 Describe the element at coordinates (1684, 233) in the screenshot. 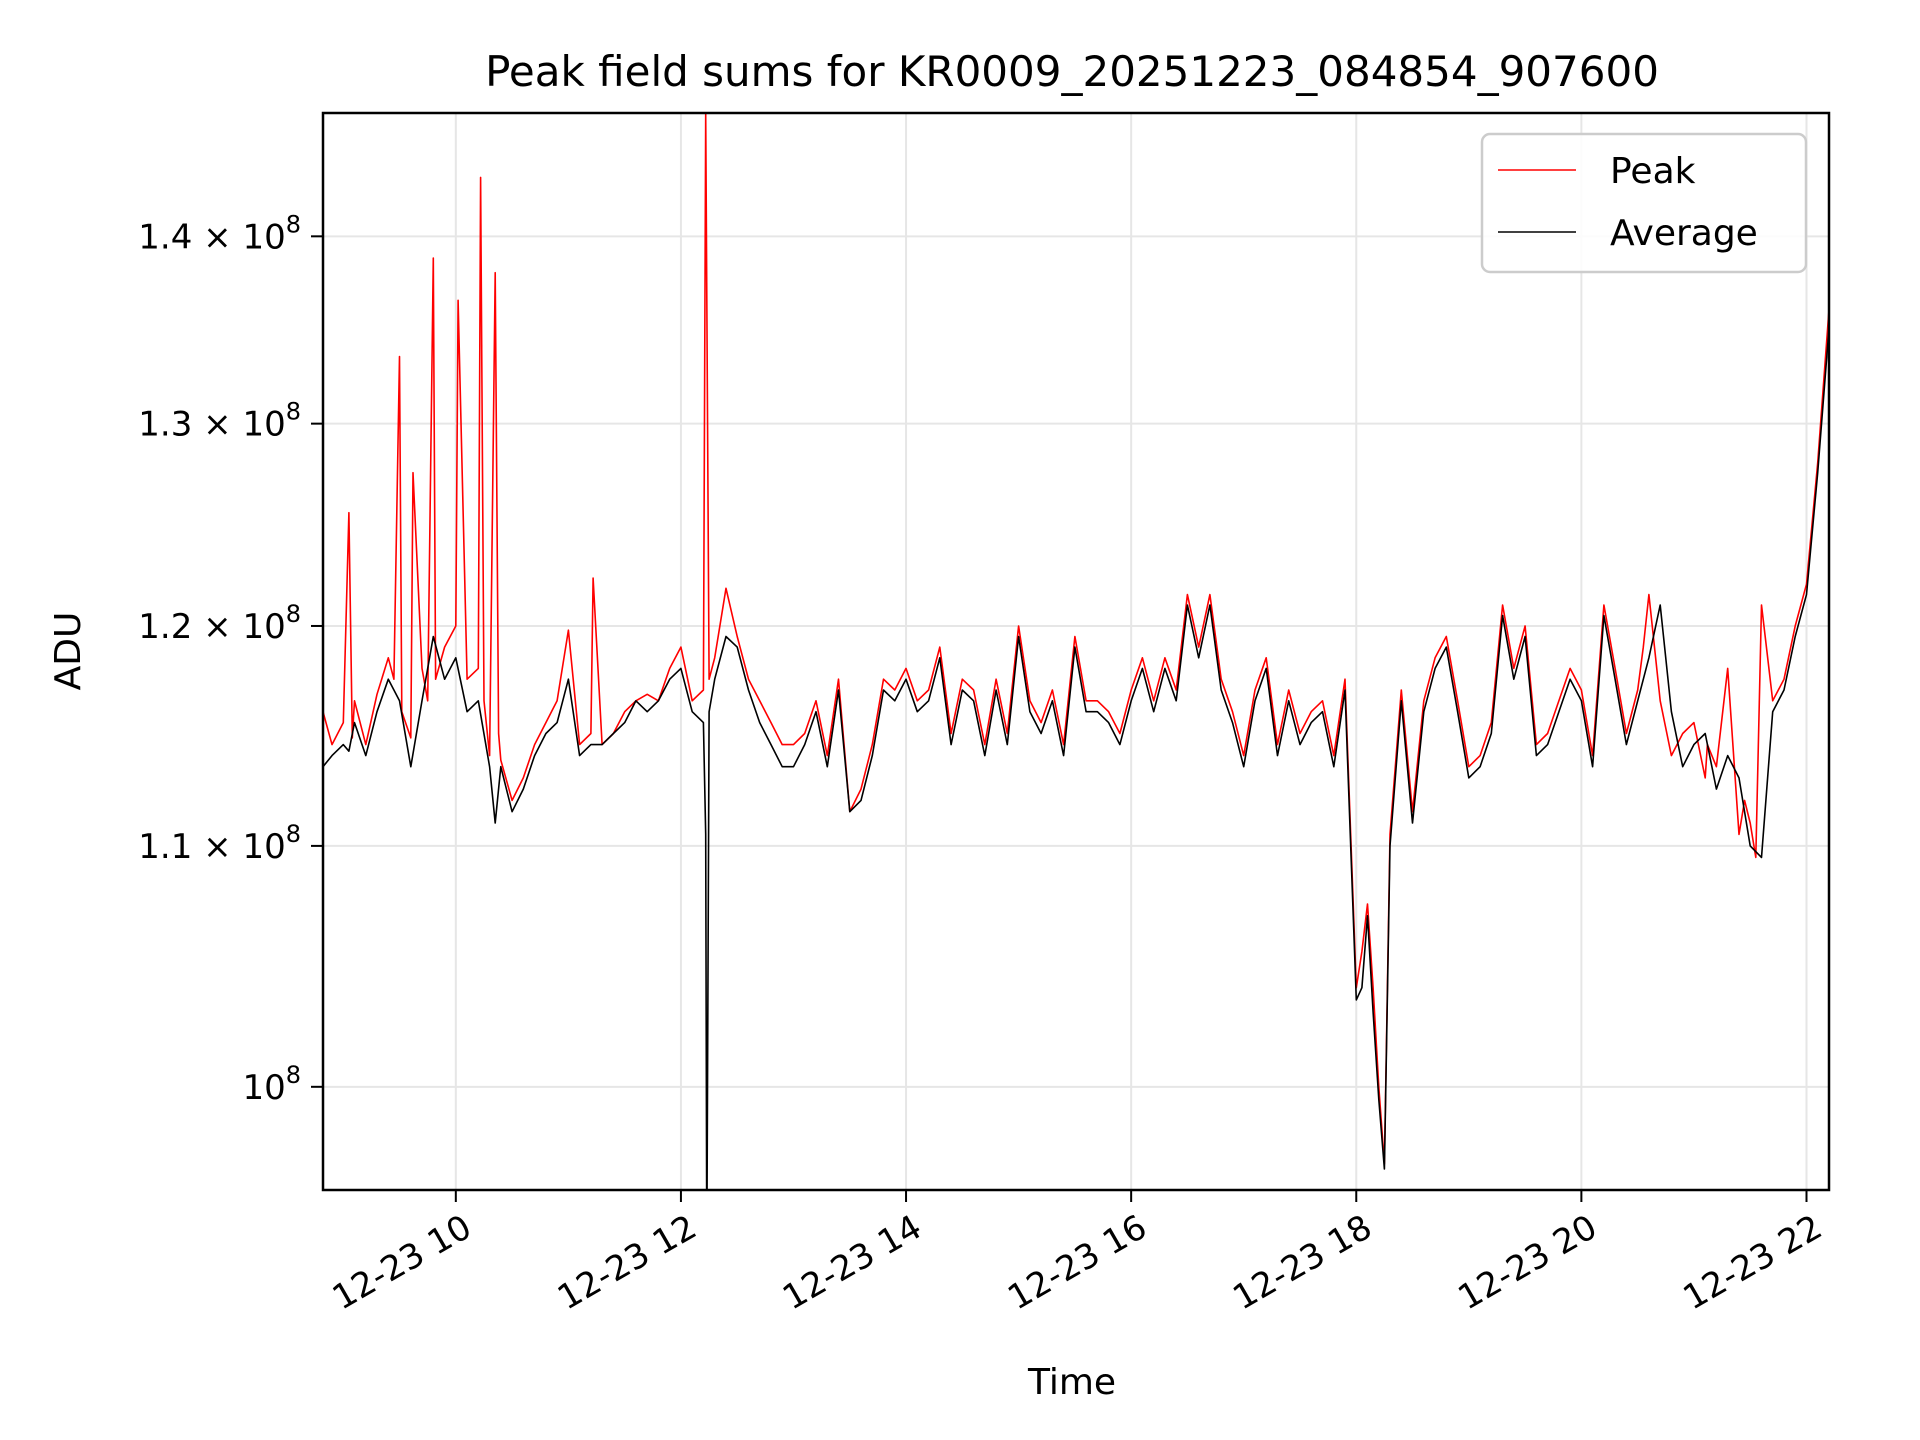

I see `legend-label-average: Average` at that location.